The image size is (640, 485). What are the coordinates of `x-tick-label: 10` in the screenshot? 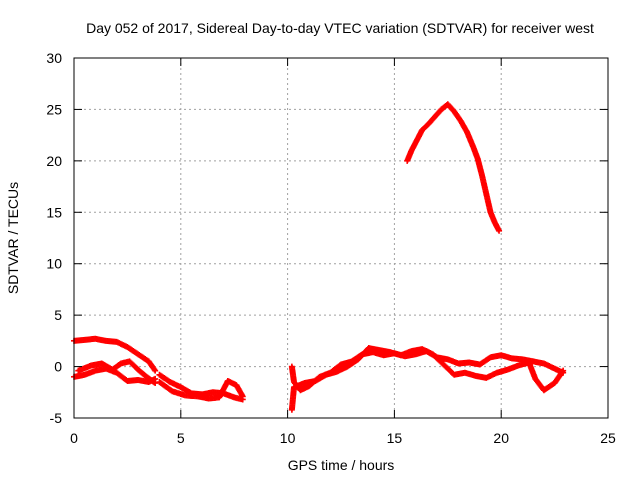 It's located at (288, 438).